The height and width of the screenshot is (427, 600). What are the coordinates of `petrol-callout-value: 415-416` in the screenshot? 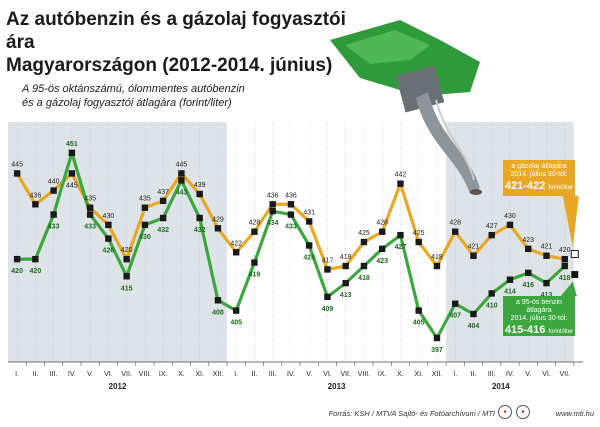 It's located at (525, 330).